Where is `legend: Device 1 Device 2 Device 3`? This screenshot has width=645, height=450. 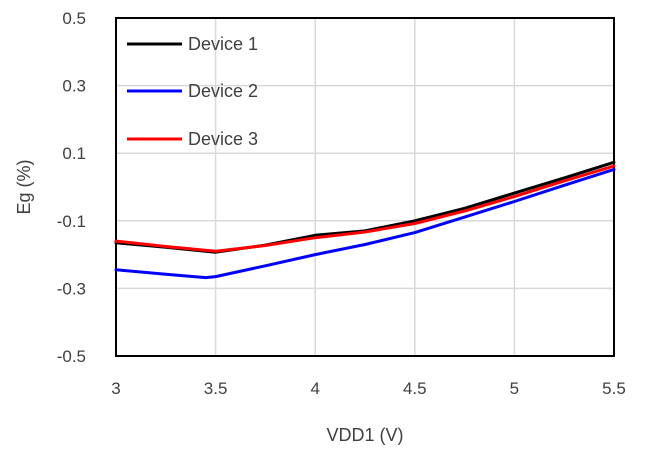 legend: Device 1 Device 2 Device 3 is located at coordinates (192, 91).